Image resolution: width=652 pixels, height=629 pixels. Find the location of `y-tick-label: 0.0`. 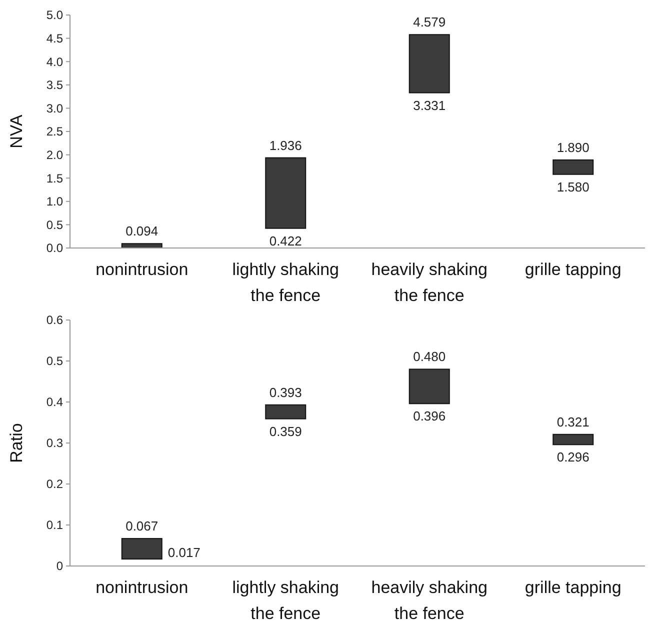

y-tick-label: 0.0 is located at coordinates (55, 248).